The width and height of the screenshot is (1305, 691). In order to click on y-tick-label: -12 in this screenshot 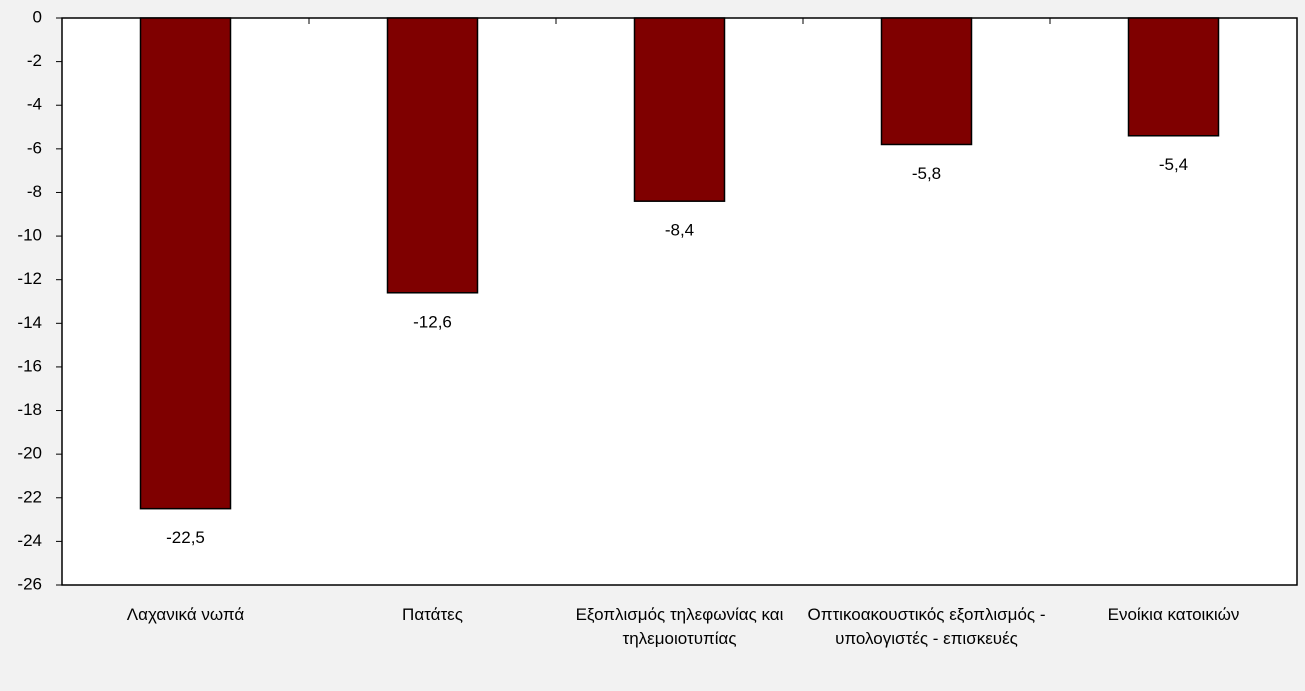, I will do `click(29, 278)`.